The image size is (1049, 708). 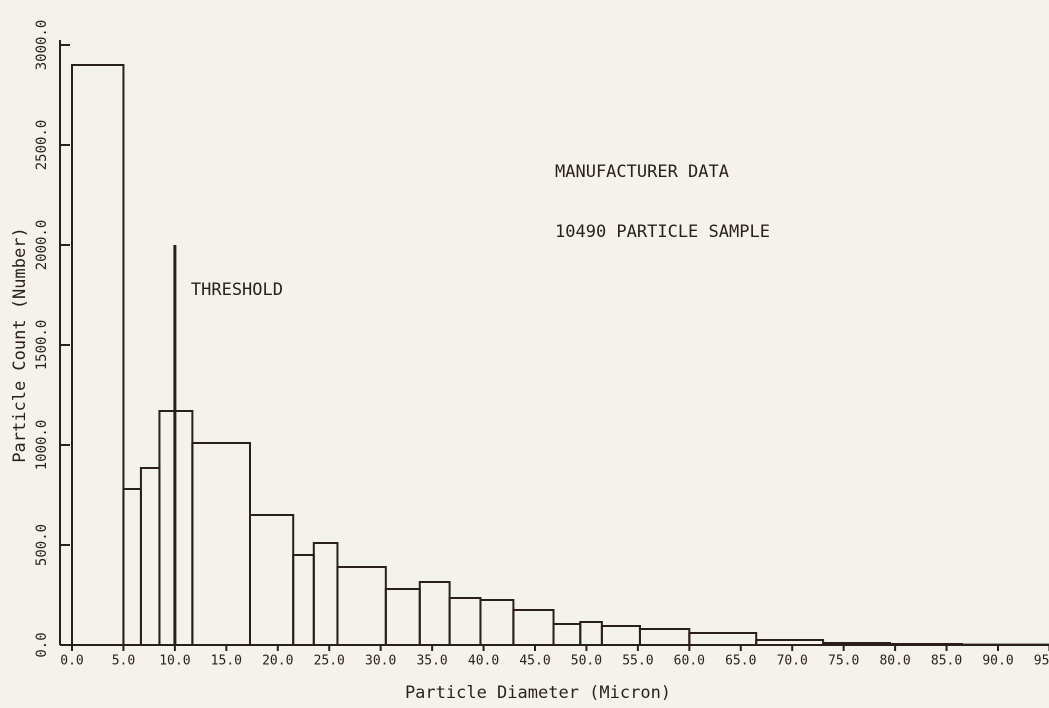 I want to click on x-tick-label: 75.0, so click(x=843, y=661).